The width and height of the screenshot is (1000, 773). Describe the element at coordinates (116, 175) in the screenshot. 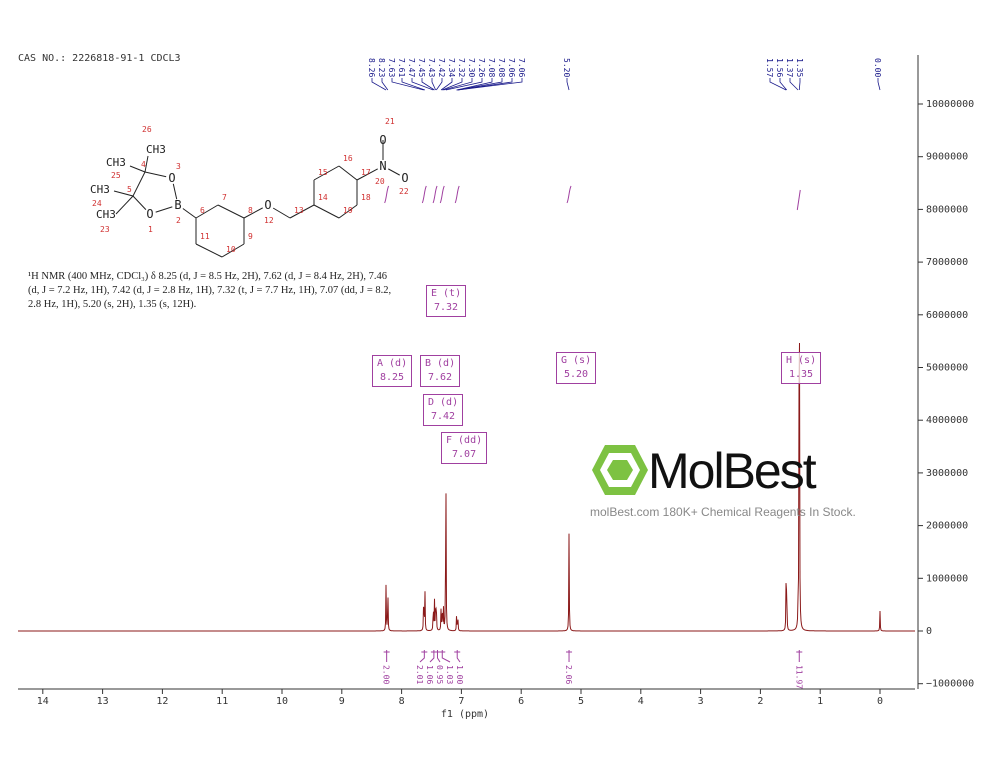

I see `atom-number: 25` at that location.